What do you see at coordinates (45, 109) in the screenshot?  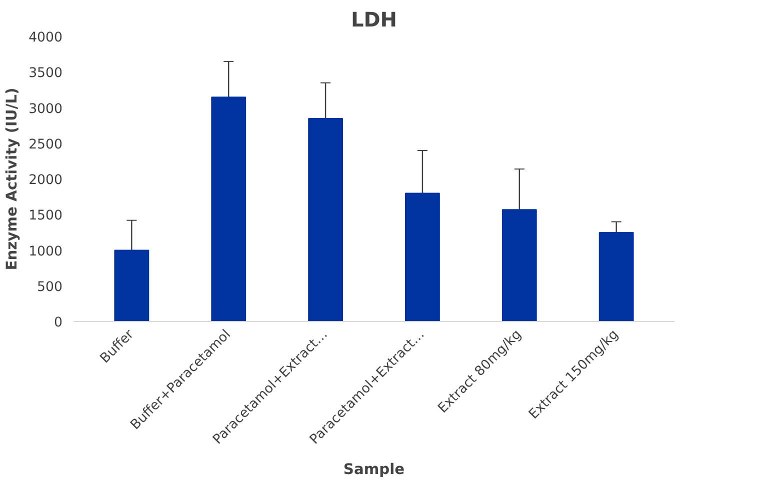 I see `y-tick-label: 3000` at bounding box center [45, 109].